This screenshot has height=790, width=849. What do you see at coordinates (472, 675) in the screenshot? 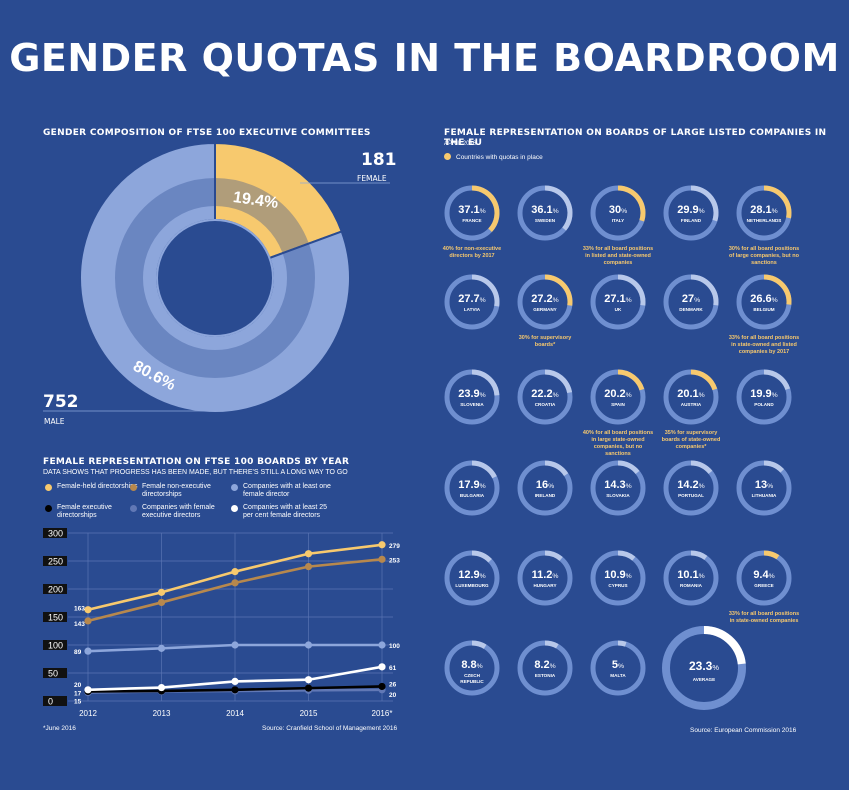
I see `country-name: CZECH` at bounding box center [472, 675].